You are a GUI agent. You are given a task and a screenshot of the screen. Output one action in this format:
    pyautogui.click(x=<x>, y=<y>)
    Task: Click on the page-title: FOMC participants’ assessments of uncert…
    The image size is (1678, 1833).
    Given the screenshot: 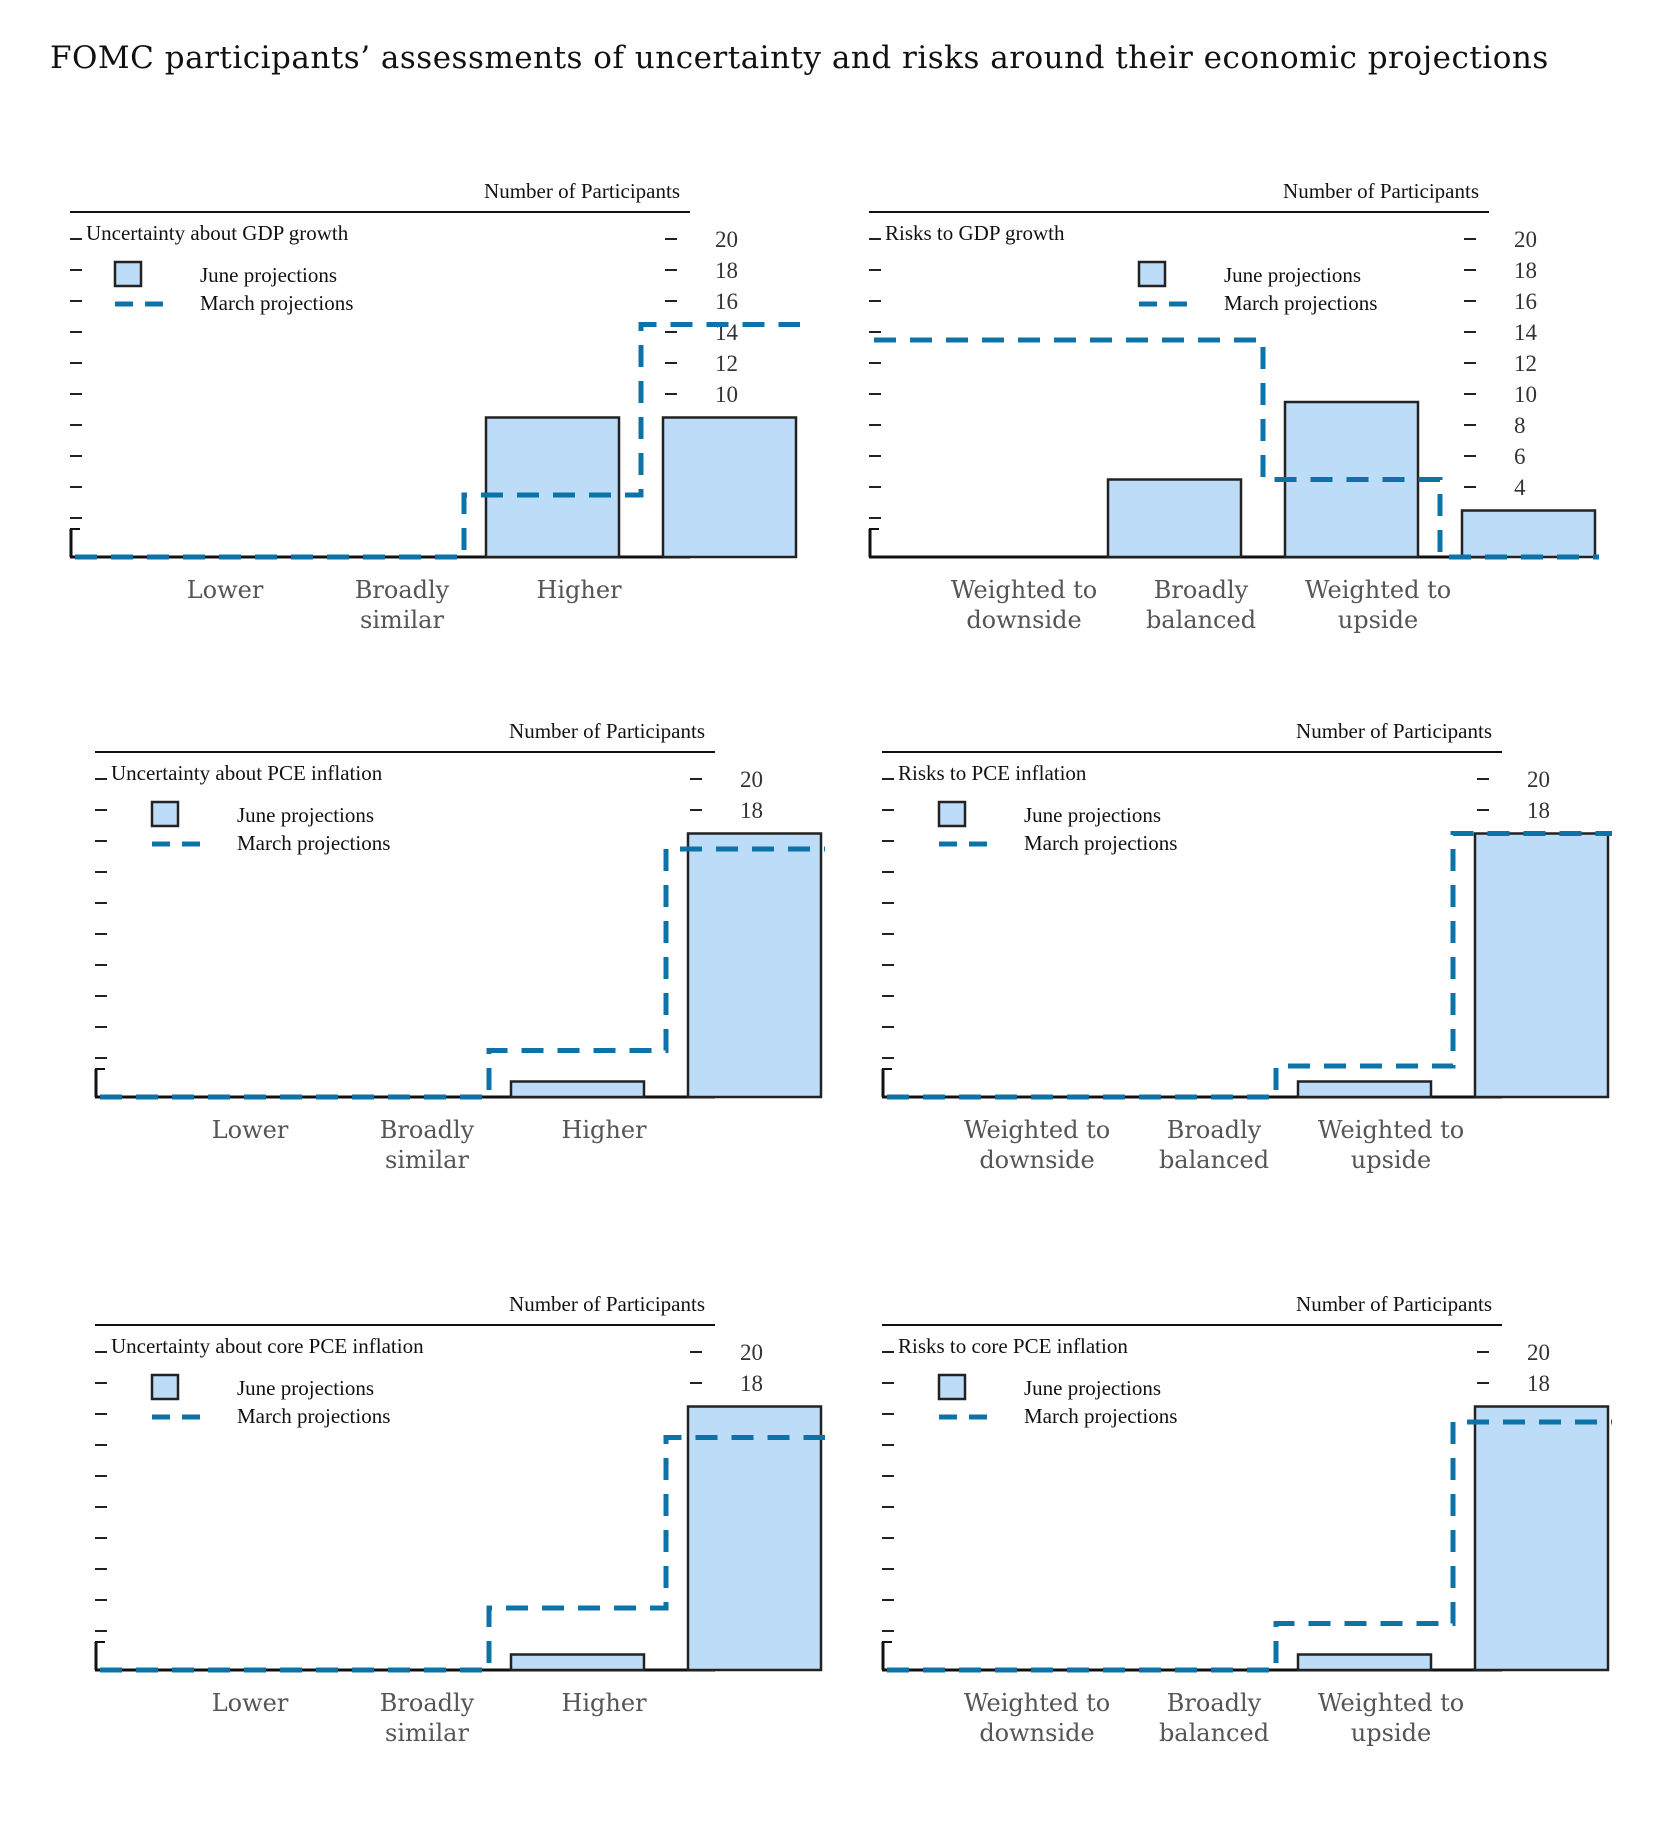 What is the action you would take?
    pyautogui.click(x=799, y=58)
    